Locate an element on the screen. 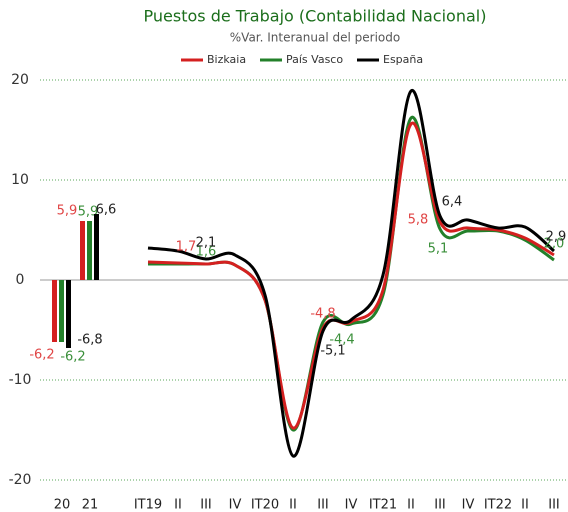 The height and width of the screenshot is (512, 568). x-tick-label: IT22 is located at coordinates (498, 505).